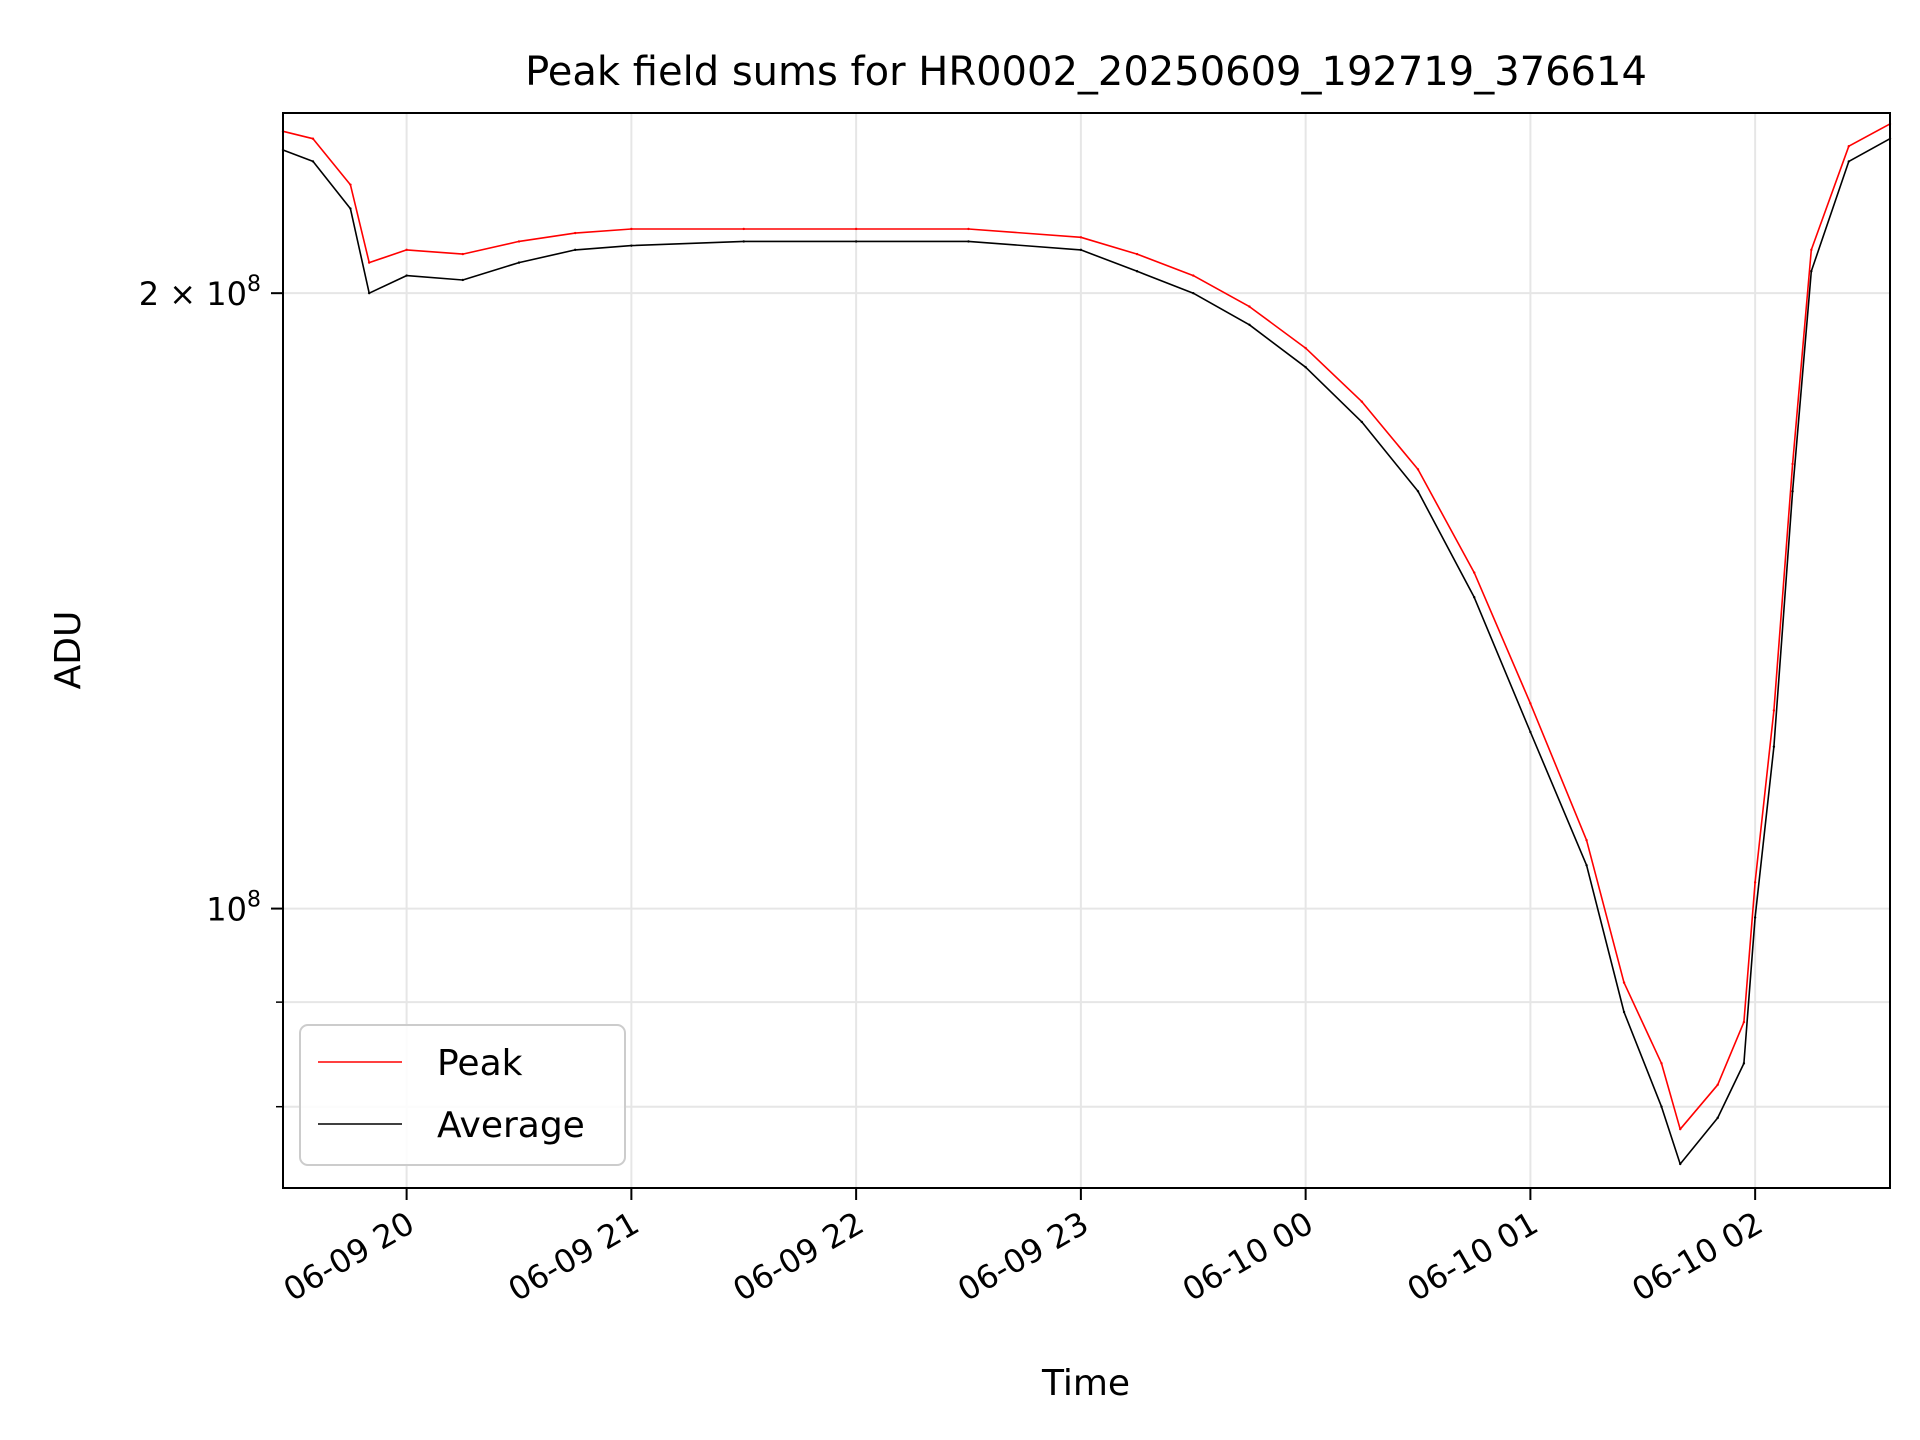  What do you see at coordinates (511, 1125) in the screenshot?
I see `legend-label-average: Average` at bounding box center [511, 1125].